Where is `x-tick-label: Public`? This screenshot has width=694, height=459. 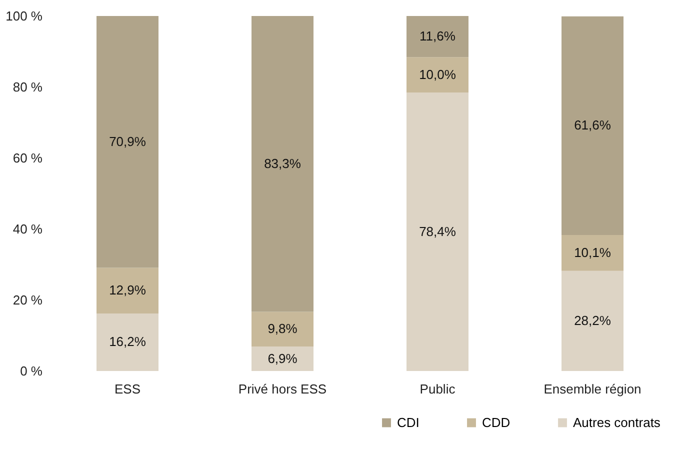 x-tick-label: Public is located at coordinates (438, 389).